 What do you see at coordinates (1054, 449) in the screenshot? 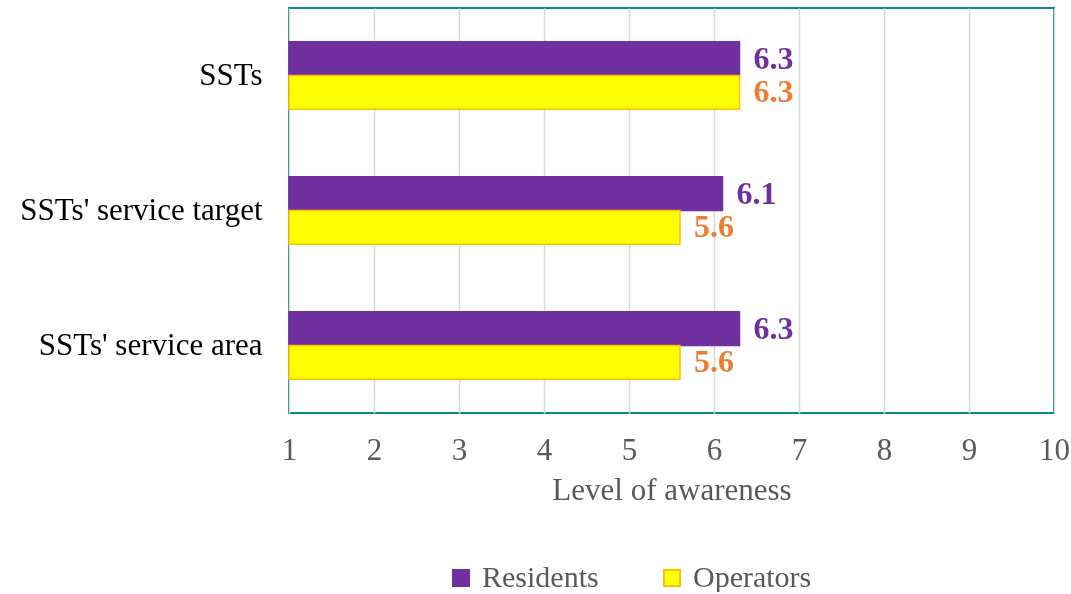
I see `x-tick-label: 10` at bounding box center [1054, 449].